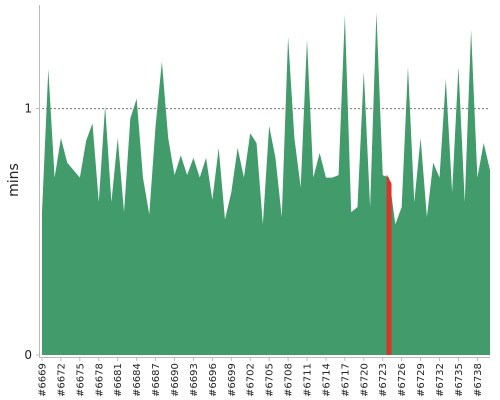 The width and height of the screenshot is (500, 400). What do you see at coordinates (156, 380) in the screenshot?
I see `x-tick-label-6687: #6687` at bounding box center [156, 380].